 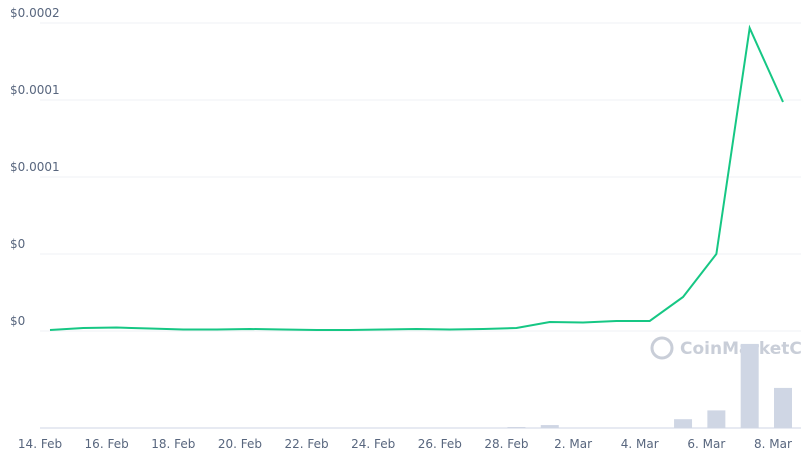 I want to click on watermark: CoinMarketCap, so click(x=740, y=349).